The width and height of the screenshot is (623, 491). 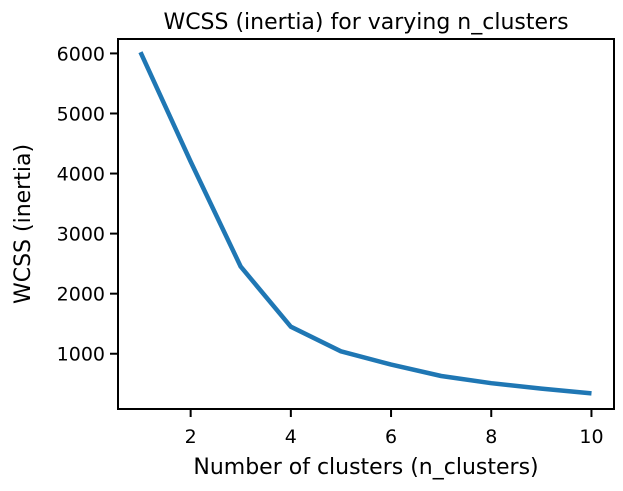 I want to click on chart-title: WCSS (inertia) for varying n_clusters, so click(x=365, y=22).